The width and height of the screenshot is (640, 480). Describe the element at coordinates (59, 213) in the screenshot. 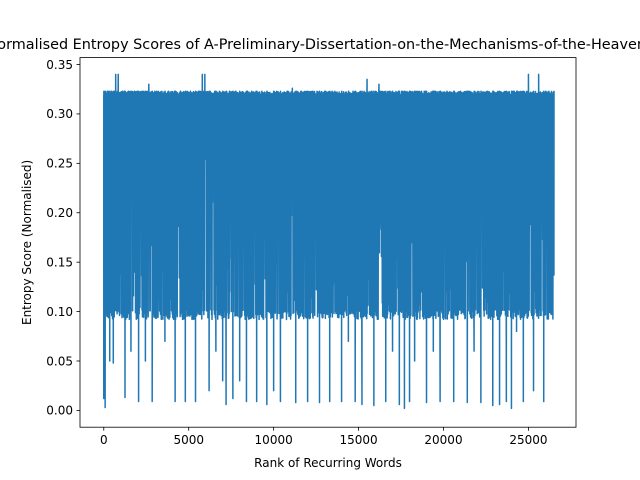

I see `y-tick-label: 0.20` at that location.